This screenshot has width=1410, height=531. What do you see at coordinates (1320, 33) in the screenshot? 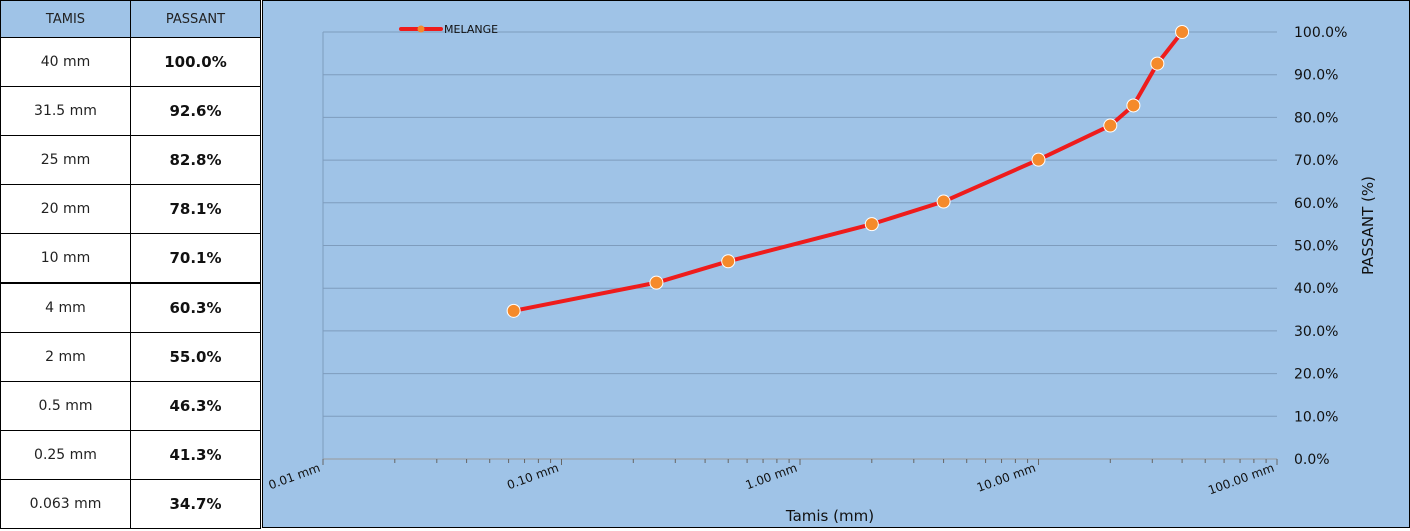
I see `y-tick-label: 100.0%` at bounding box center [1320, 33].